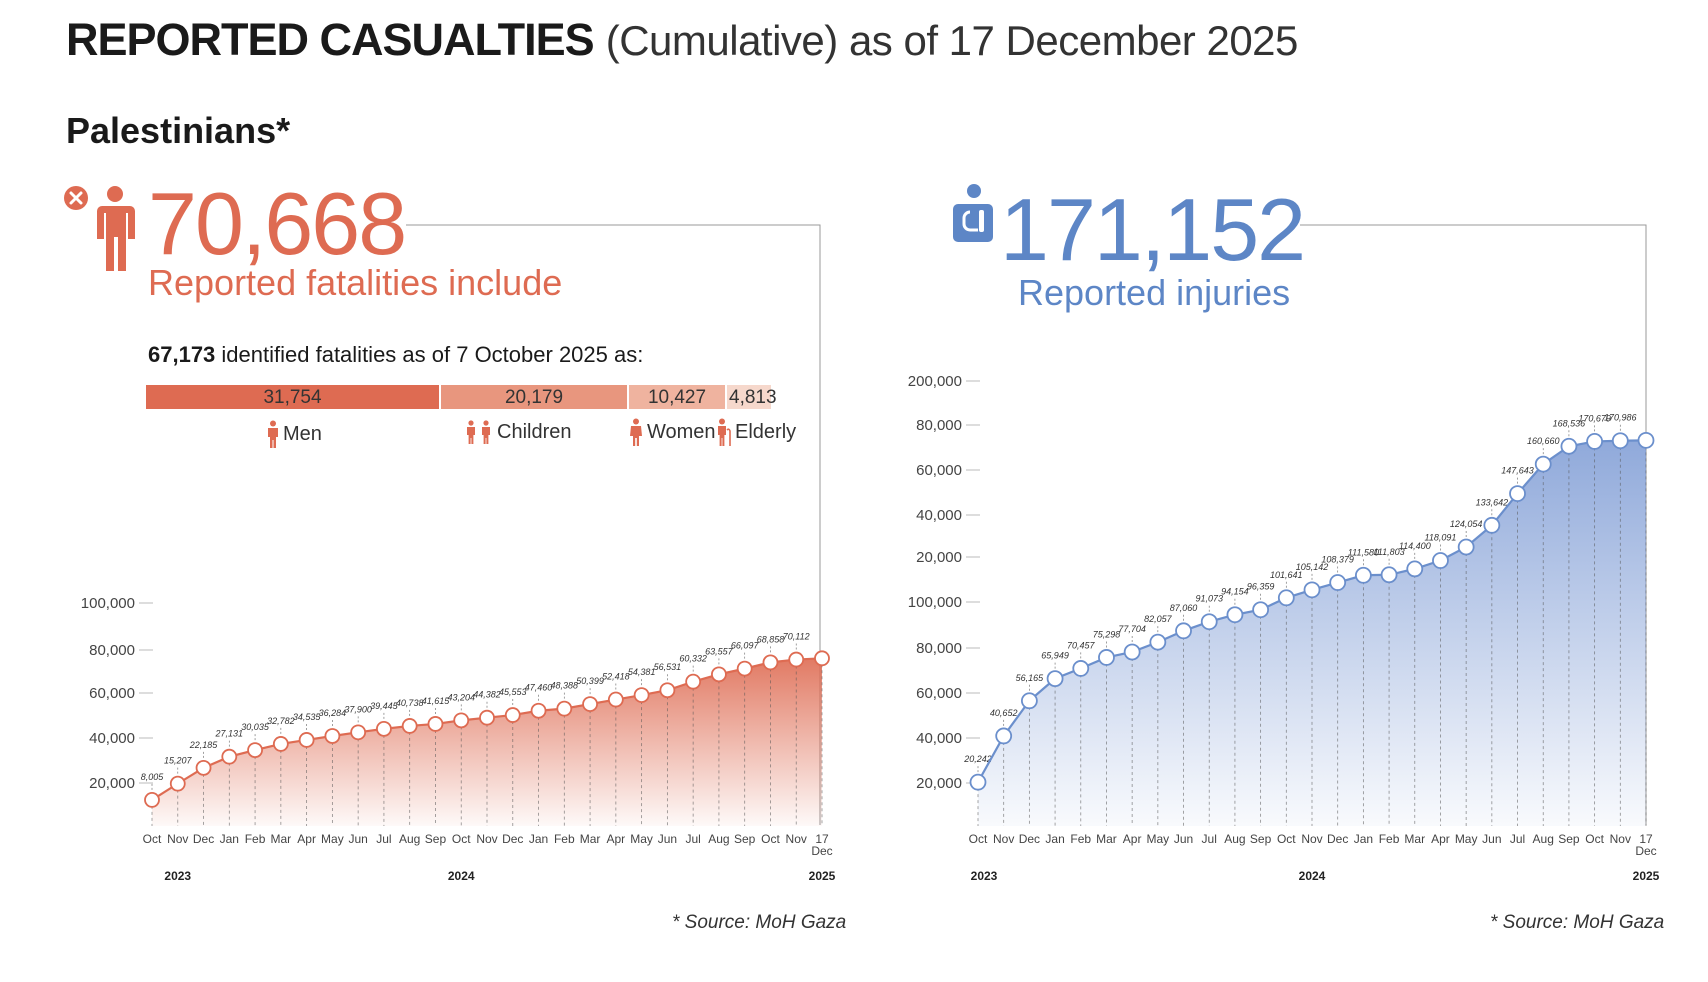 The height and width of the screenshot is (982, 1708). I want to click on fatalities-value-label: 60,332, so click(693, 659).